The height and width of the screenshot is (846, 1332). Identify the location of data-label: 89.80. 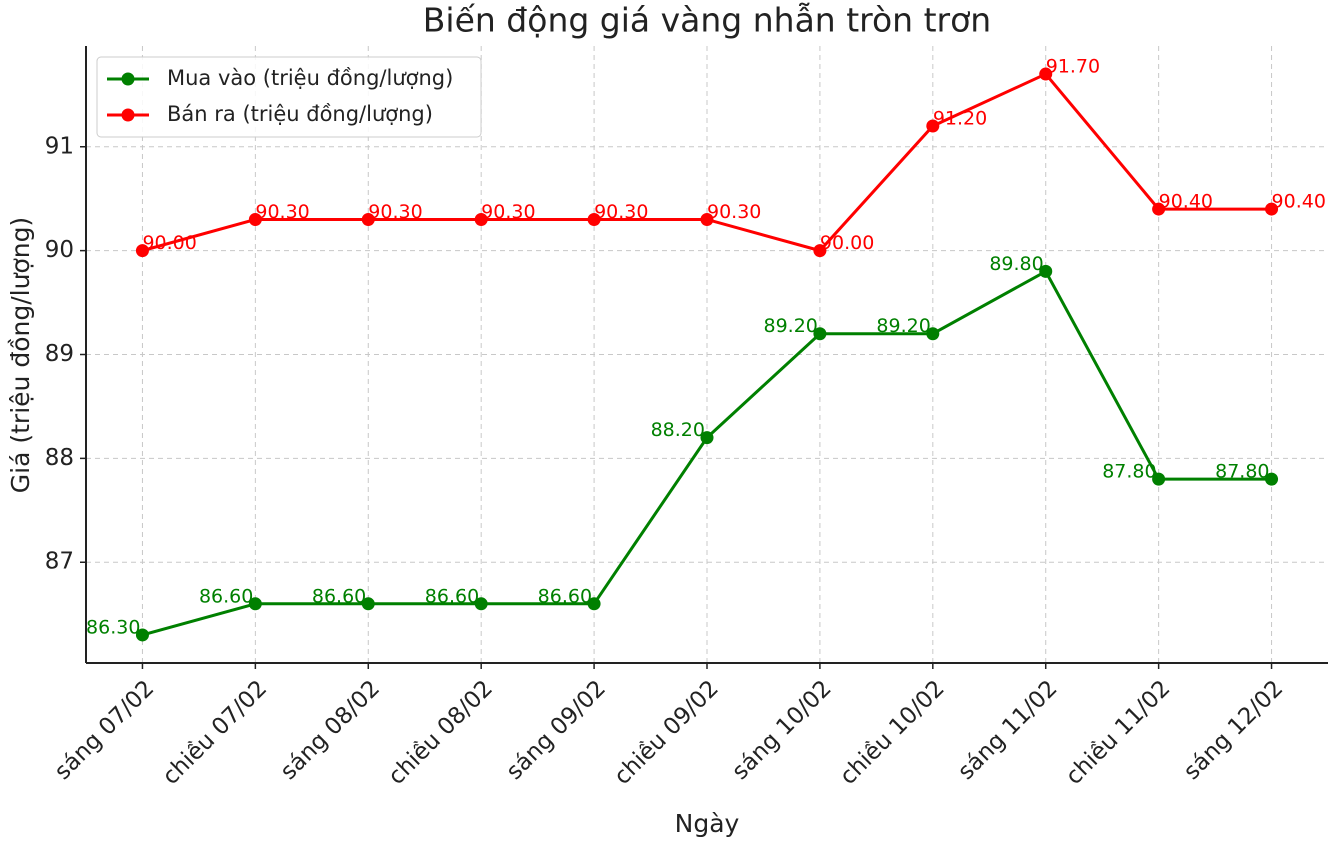
(1016, 264).